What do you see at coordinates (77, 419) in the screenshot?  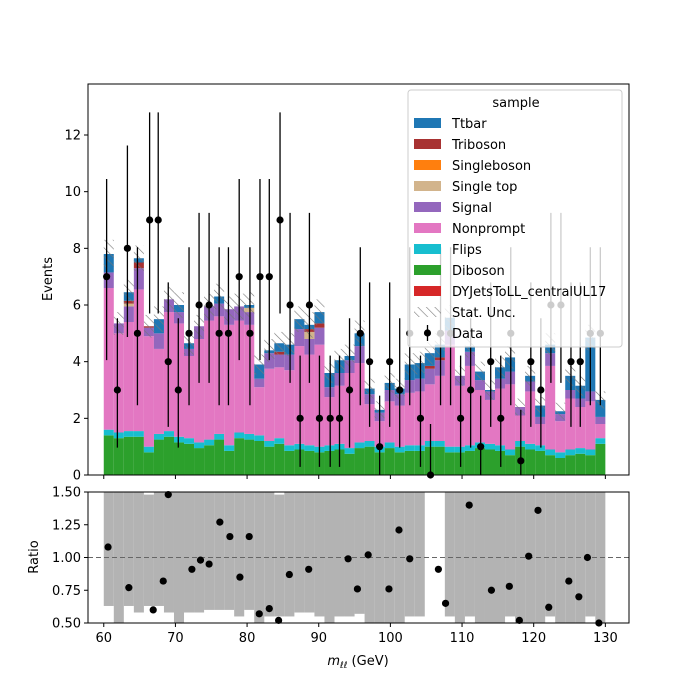 I see `y-tick-label: 2` at bounding box center [77, 419].